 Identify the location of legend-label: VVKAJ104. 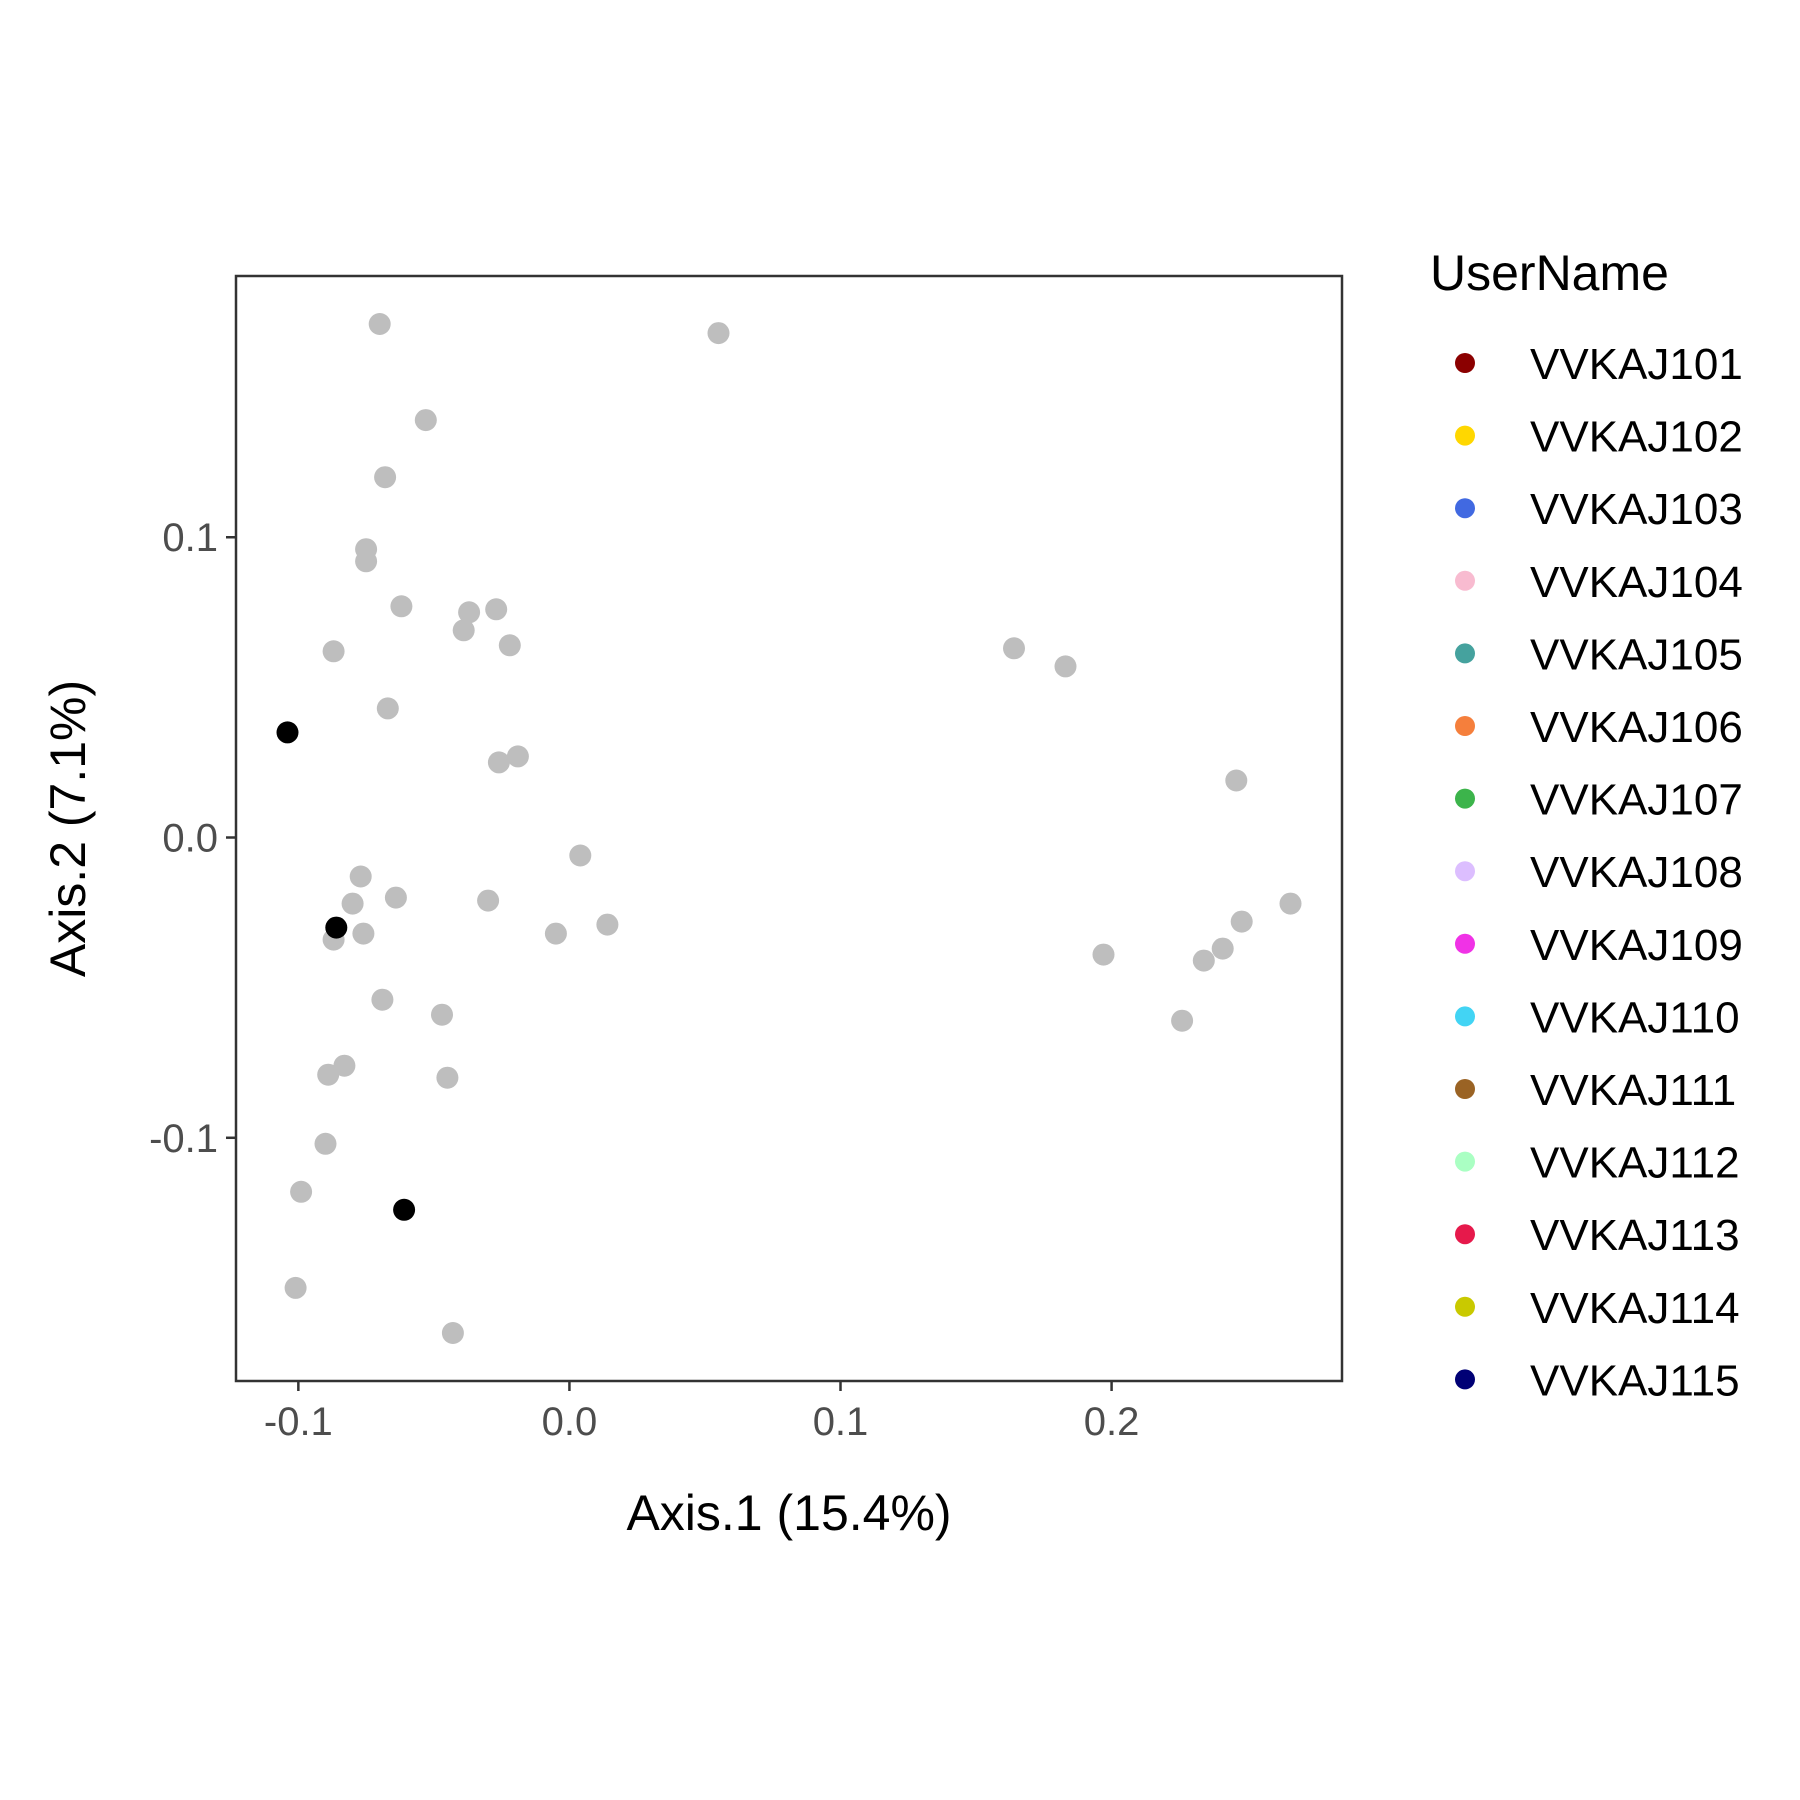
(1636, 582).